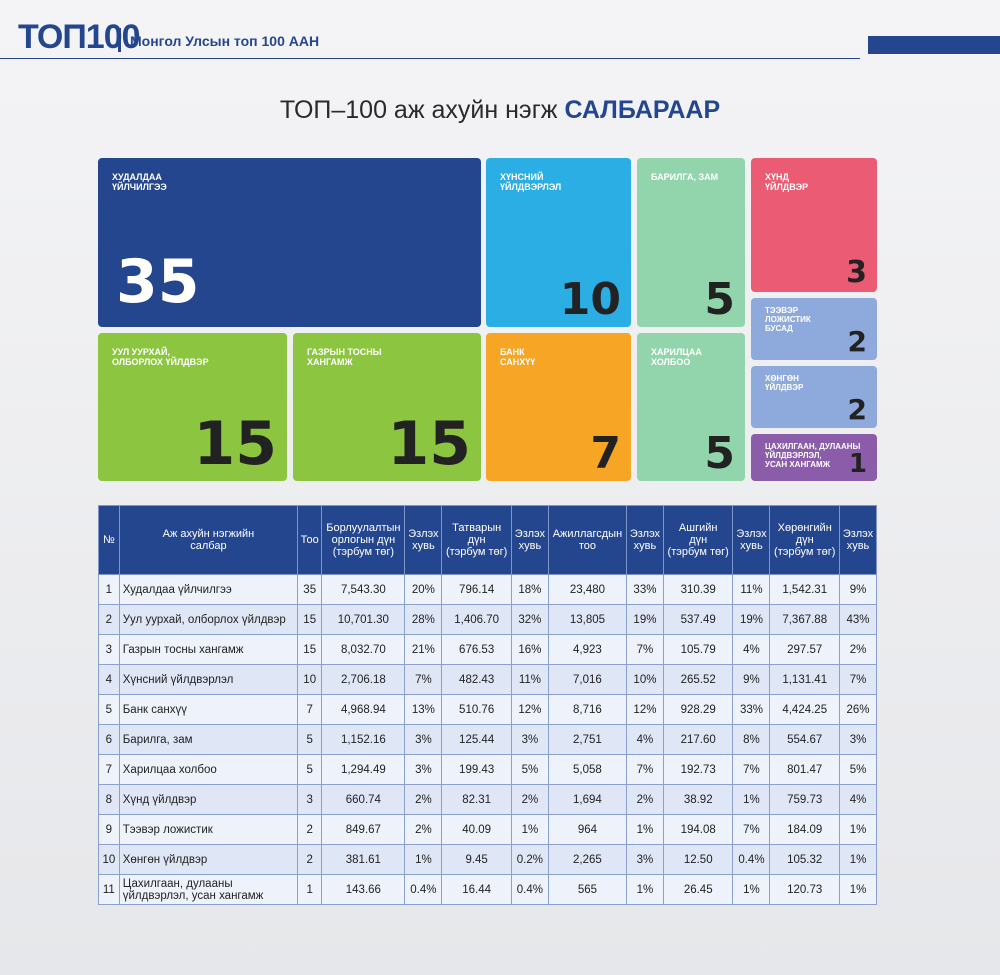 The image size is (1000, 975). I want to click on table-cell: 9, so click(109, 829).